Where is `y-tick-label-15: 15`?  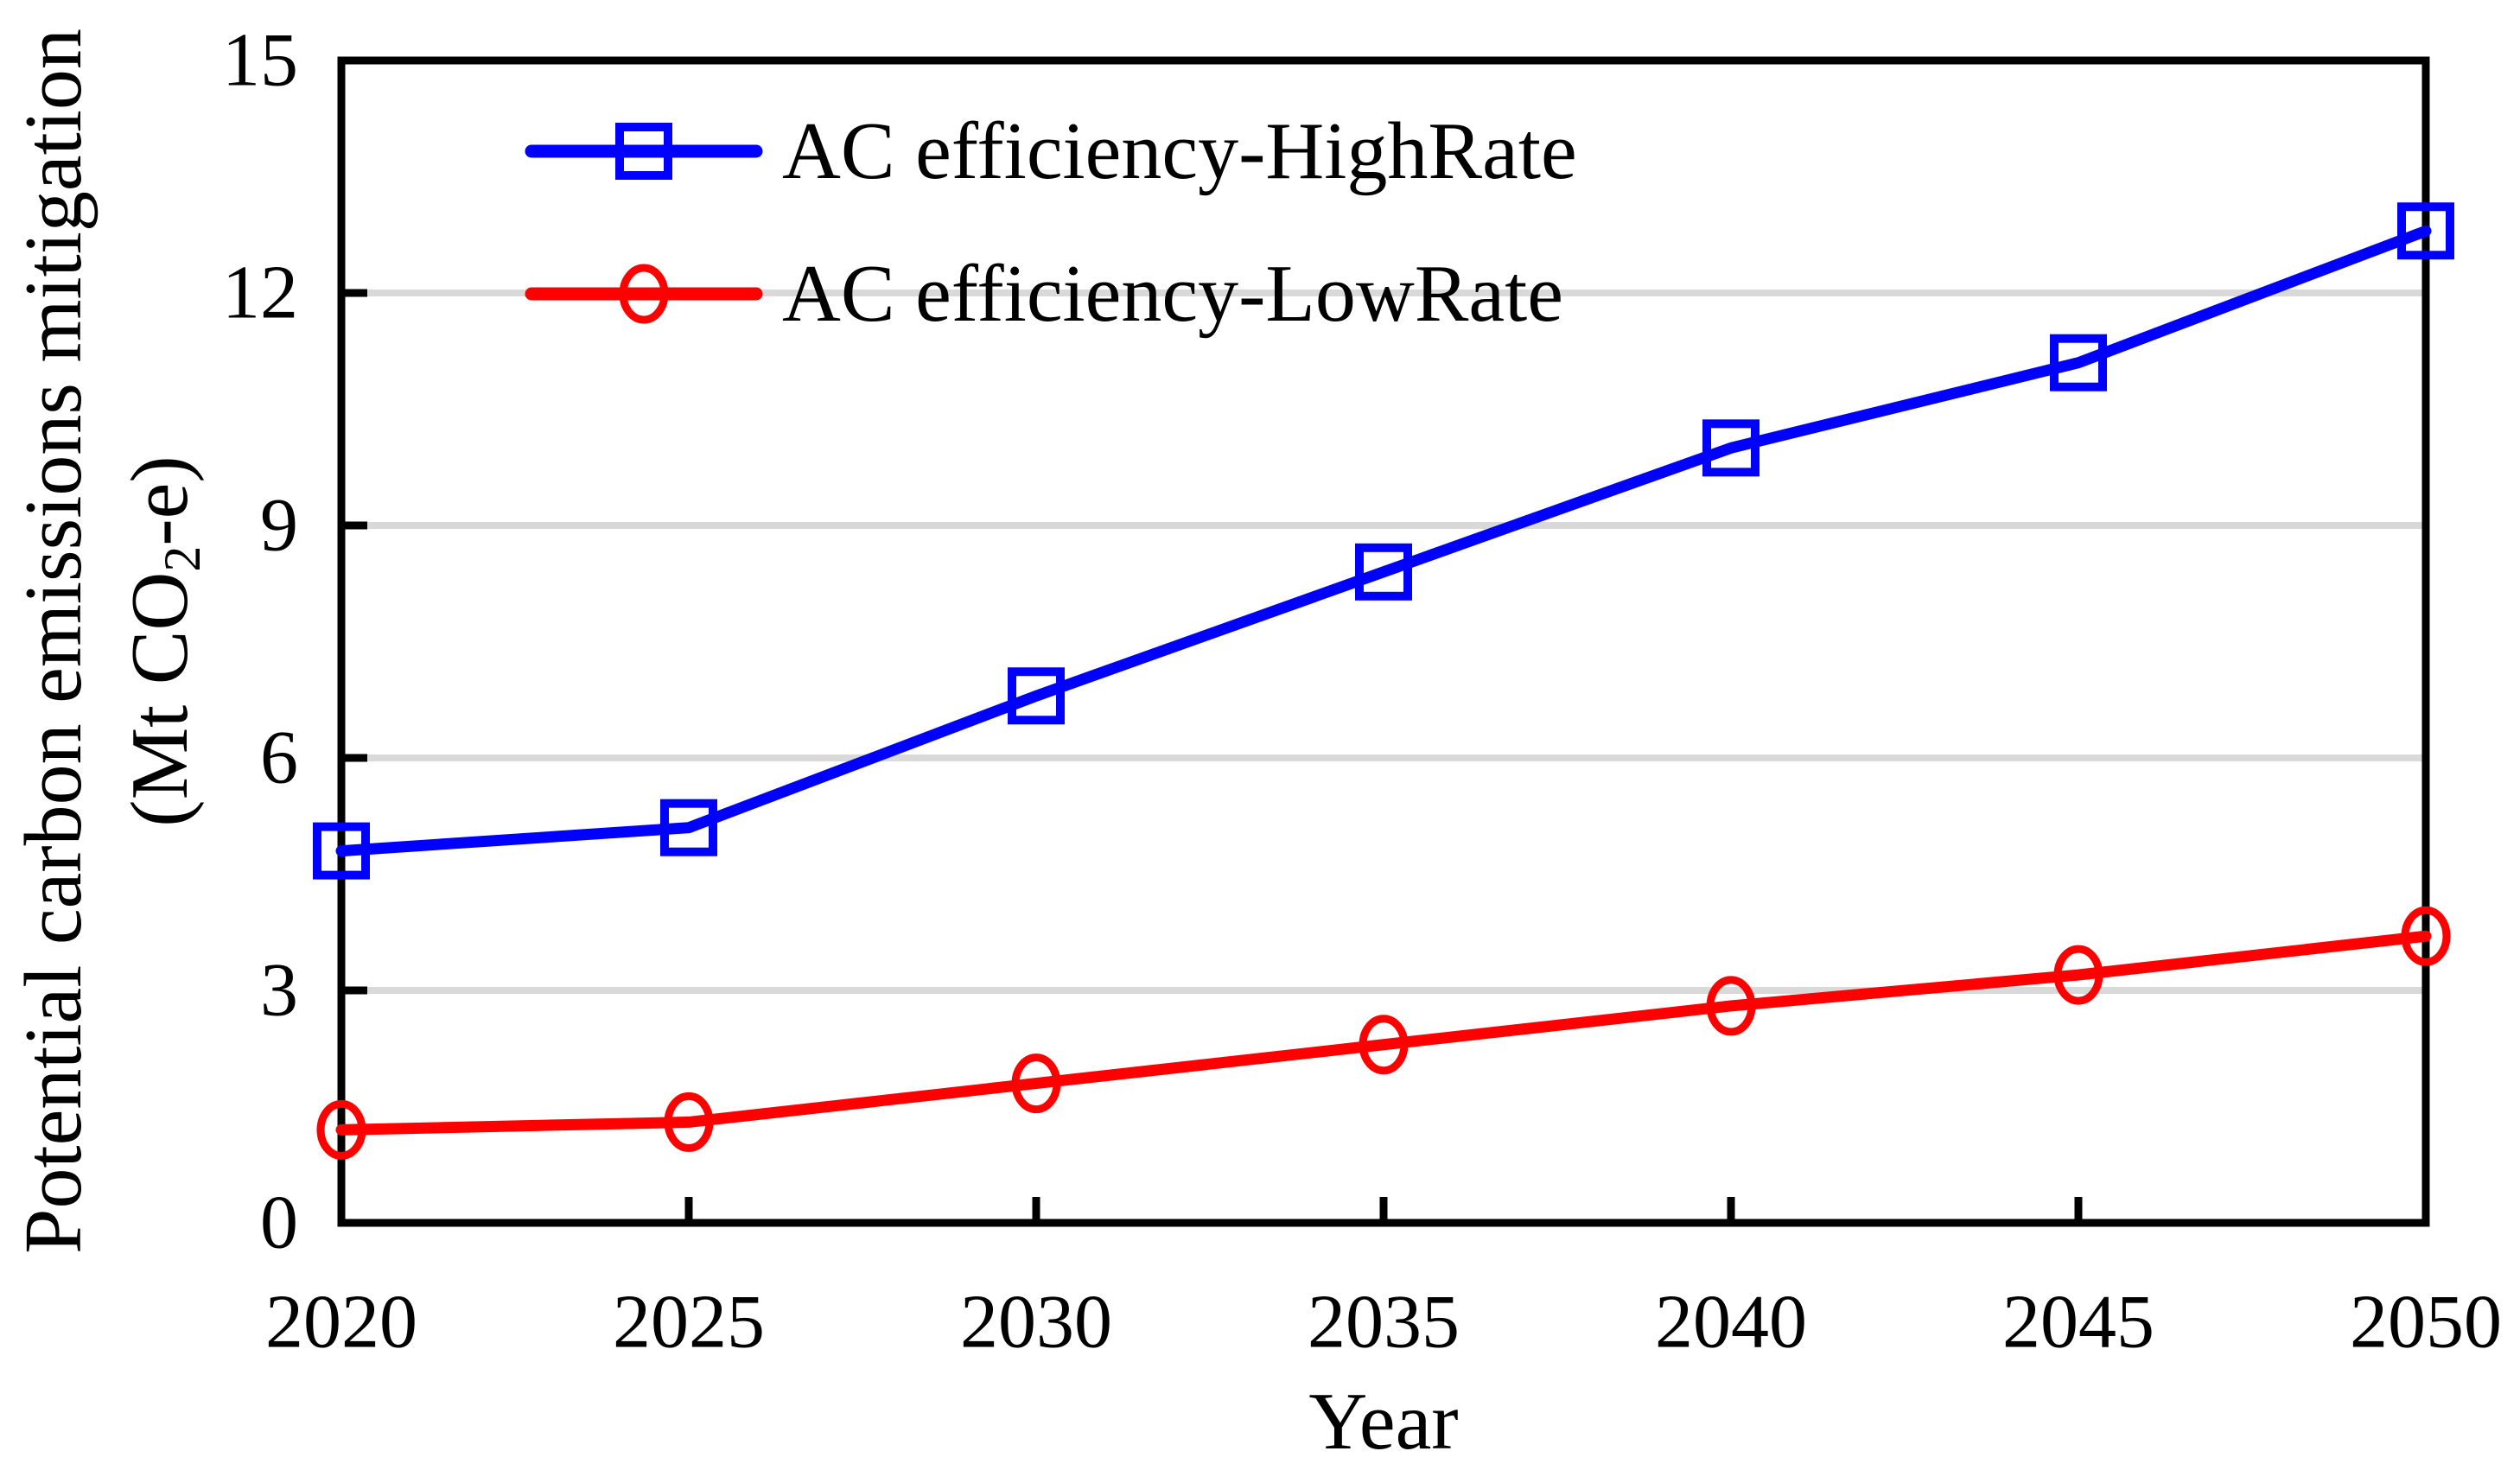
y-tick-label-15: 15 is located at coordinates (260, 61).